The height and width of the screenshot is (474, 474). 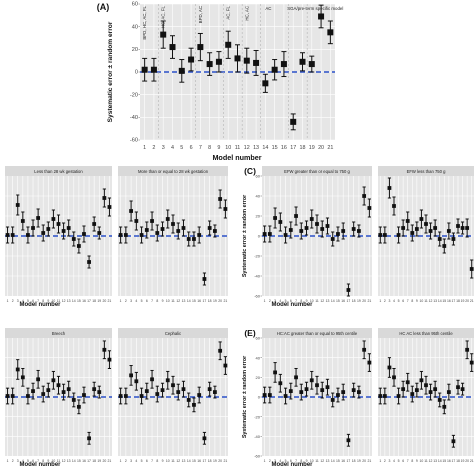 I want to click on group-label: HC, AC, FL, so click(x=163, y=16).